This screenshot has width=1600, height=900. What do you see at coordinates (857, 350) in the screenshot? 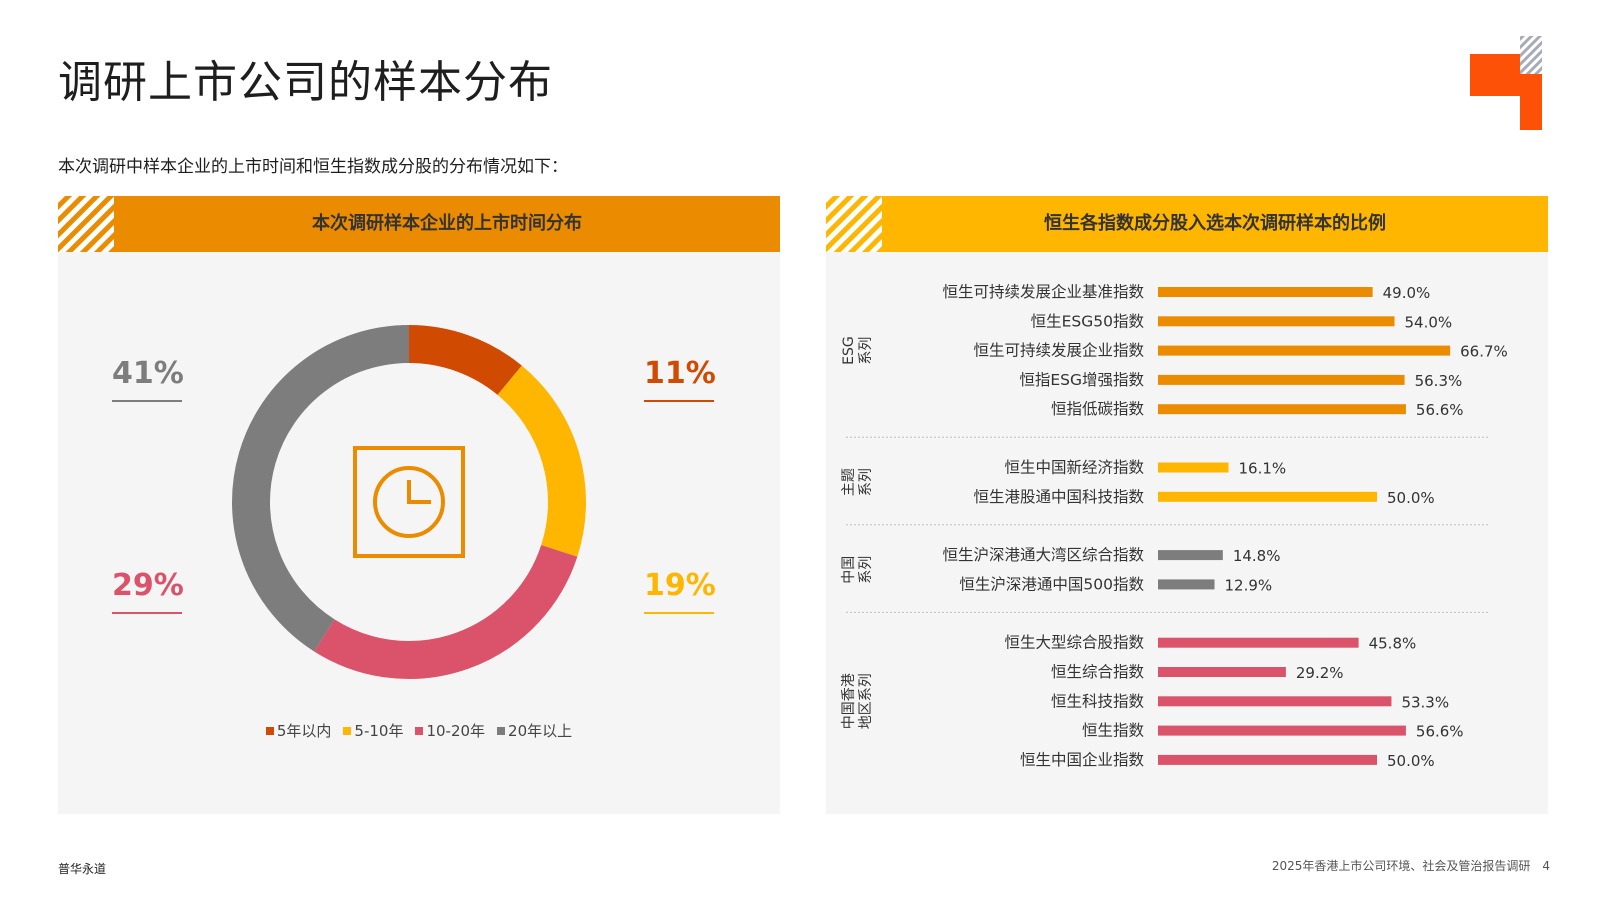
I see `bar-group-label: ESG系列` at bounding box center [857, 350].